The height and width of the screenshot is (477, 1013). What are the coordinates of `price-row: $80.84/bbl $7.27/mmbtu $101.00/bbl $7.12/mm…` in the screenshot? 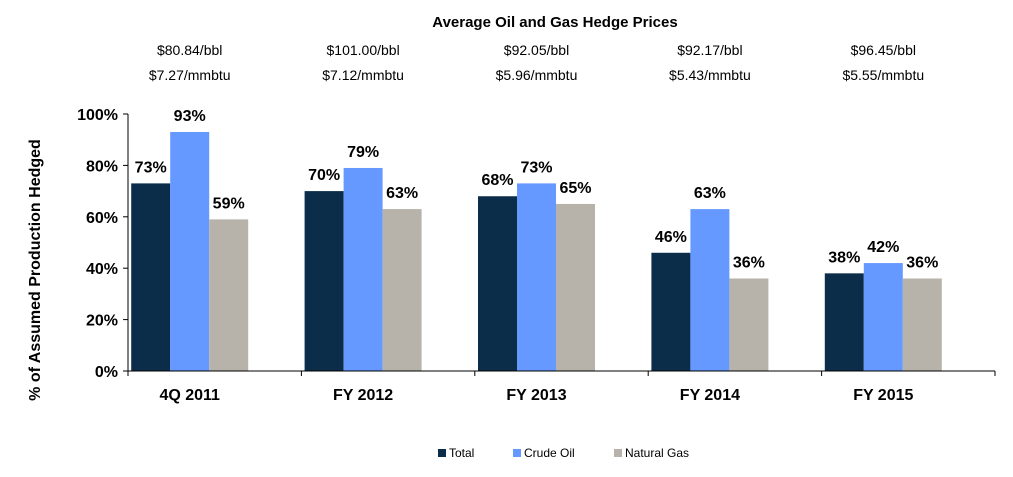 It's located at (536, 62).